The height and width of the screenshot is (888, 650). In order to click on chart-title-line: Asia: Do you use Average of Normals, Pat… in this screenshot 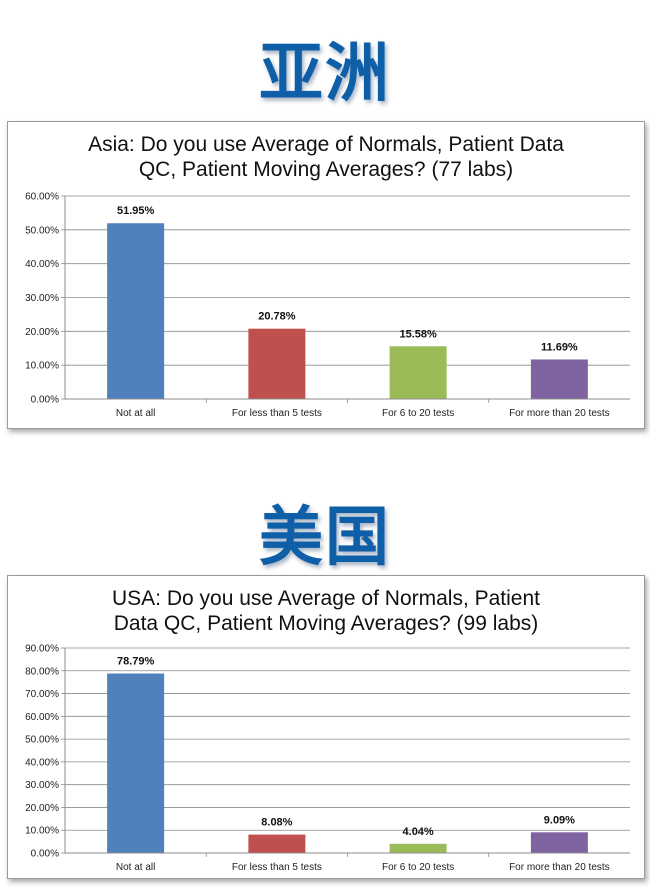, I will do `click(326, 144)`.